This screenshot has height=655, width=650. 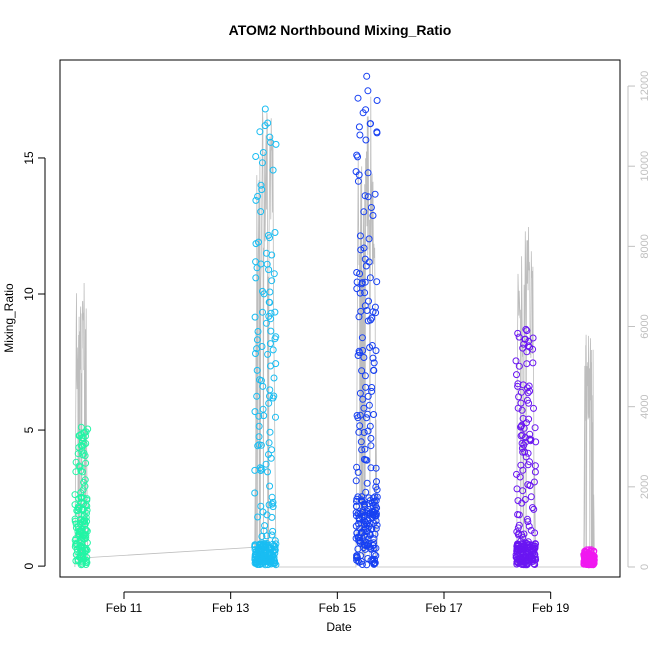 What do you see at coordinates (340, 30) in the screenshot?
I see `chart-title: ATOM2 Northbound Mixing_Ratio` at bounding box center [340, 30].